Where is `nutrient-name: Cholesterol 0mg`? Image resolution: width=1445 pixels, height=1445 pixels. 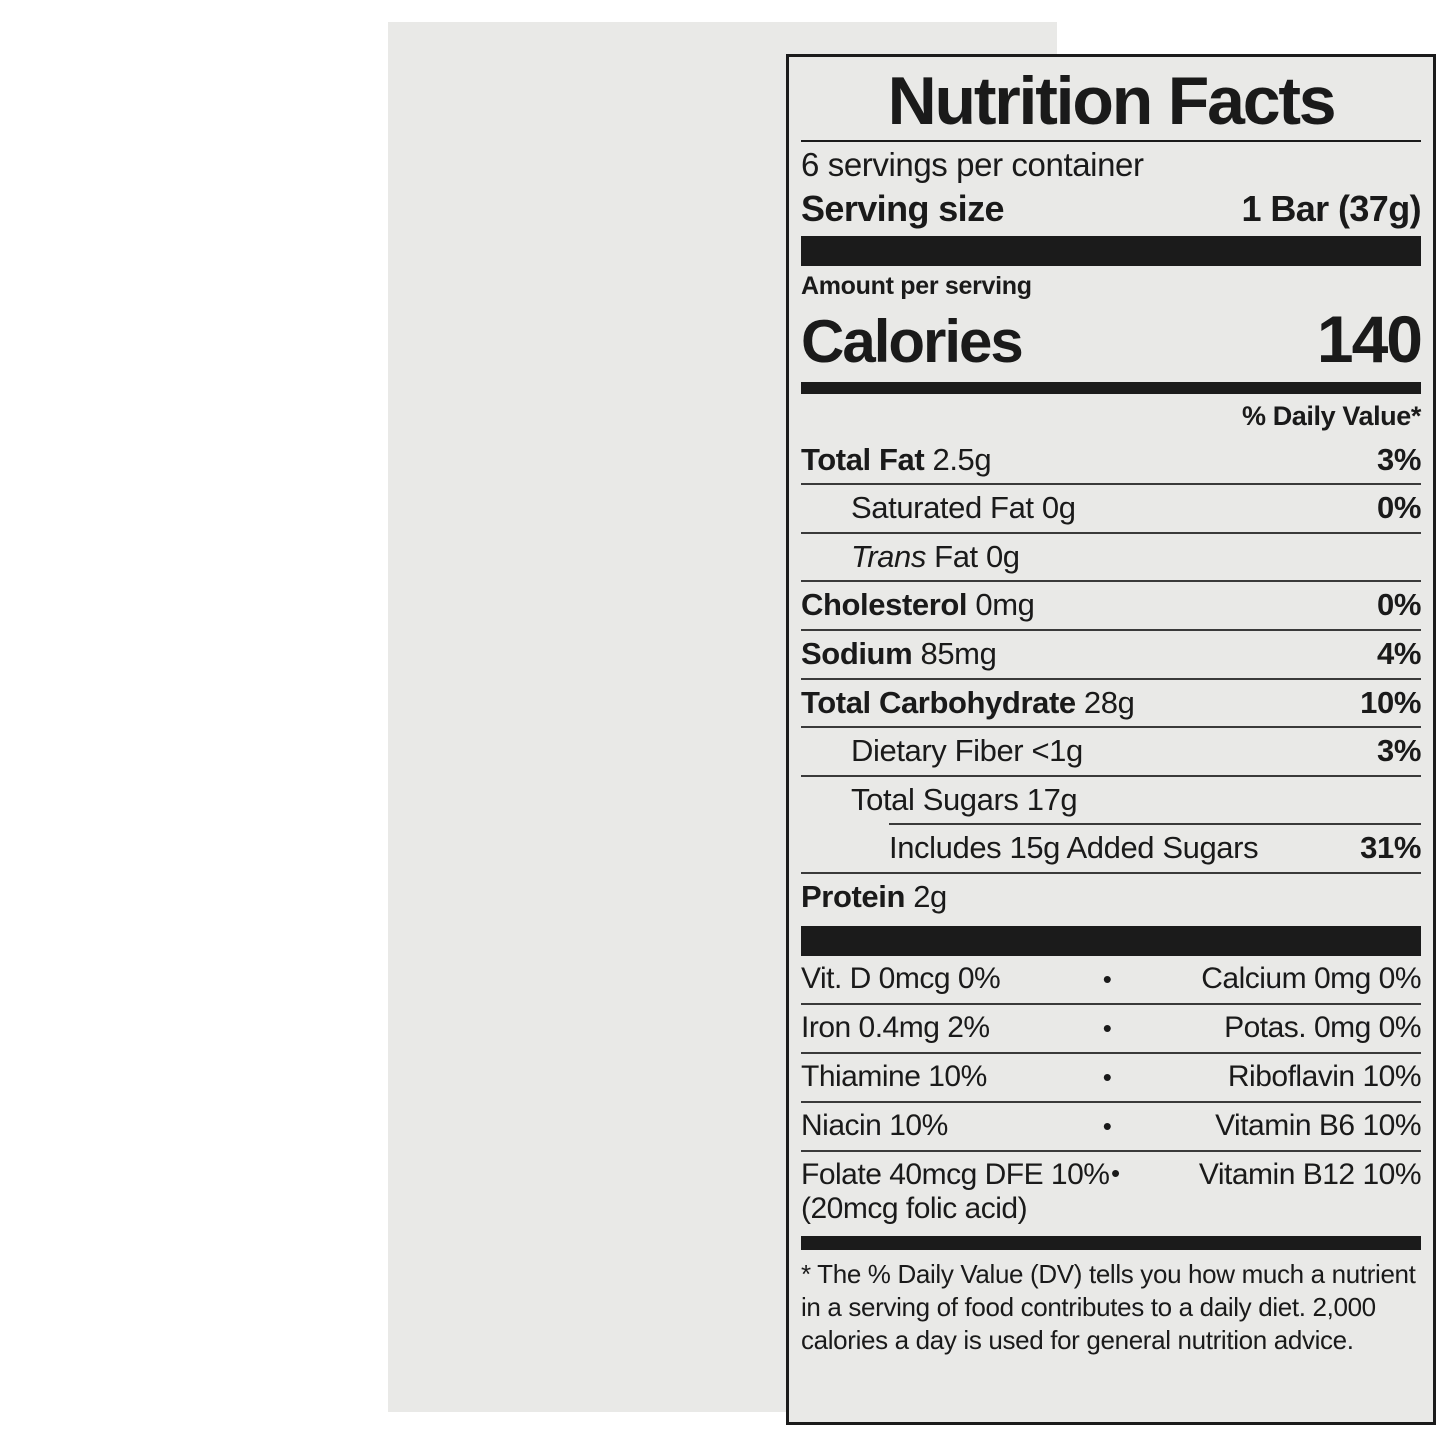
nutrient-name: Cholesterol 0mg is located at coordinates (918, 605).